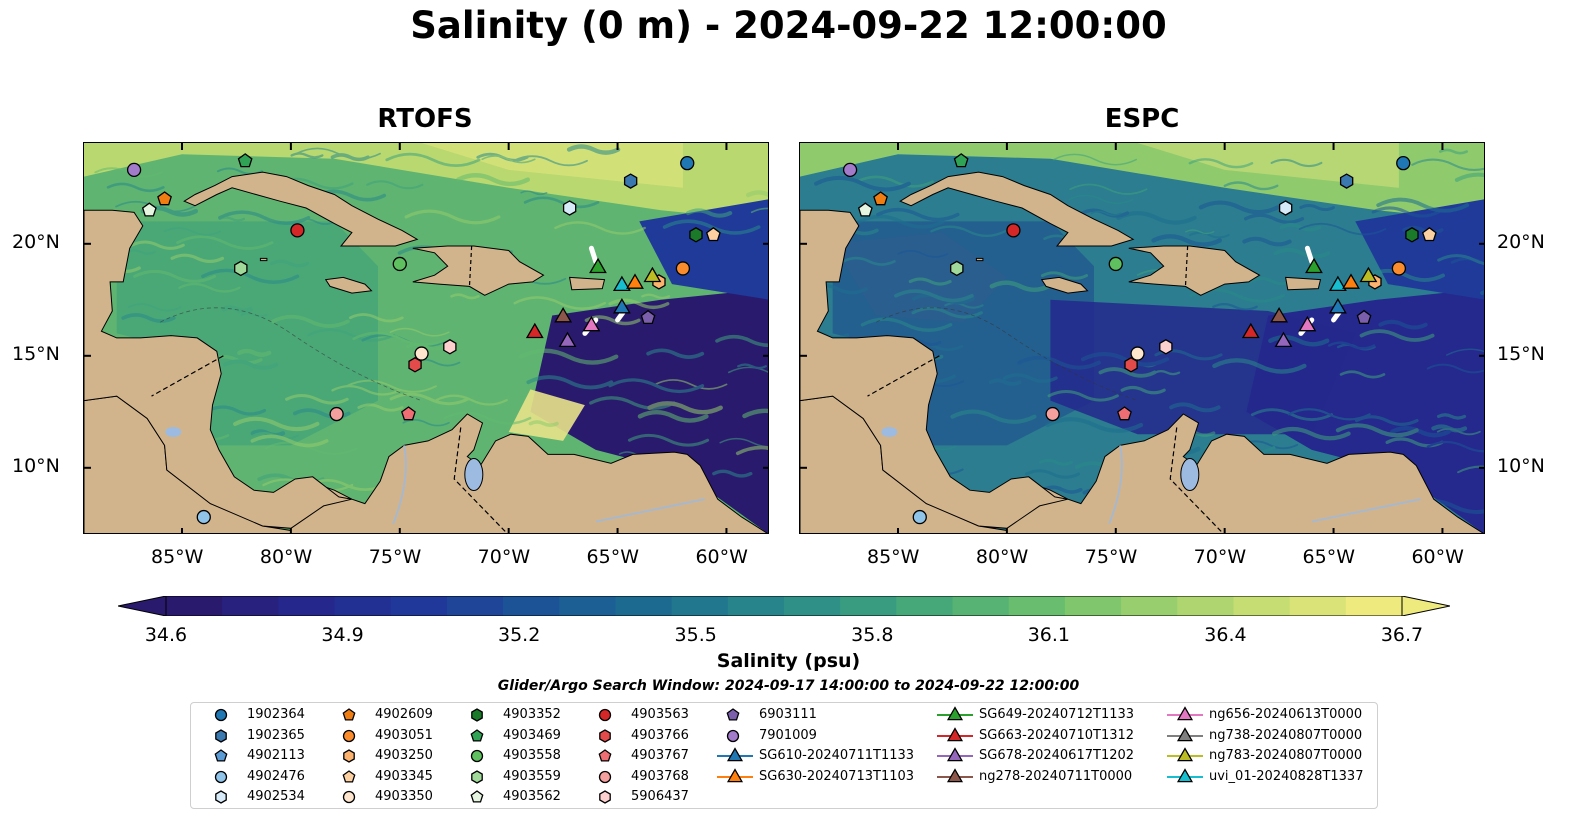 Image resolution: width=1577 pixels, height=827 pixels. I want to click on lon-tick-label: 60°W, so click(721, 557).